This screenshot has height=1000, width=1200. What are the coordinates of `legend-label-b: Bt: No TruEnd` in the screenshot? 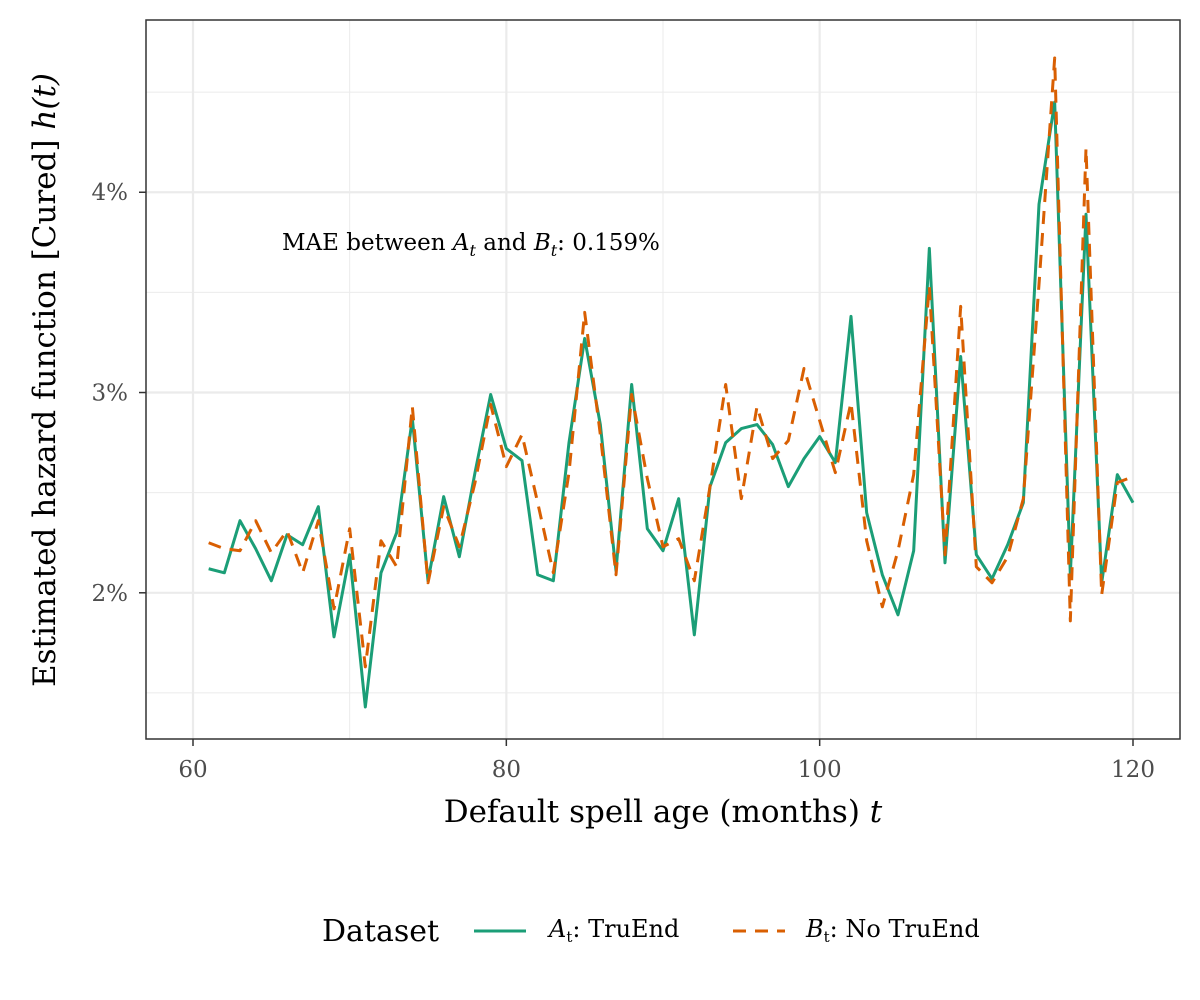 It's located at (892, 930).